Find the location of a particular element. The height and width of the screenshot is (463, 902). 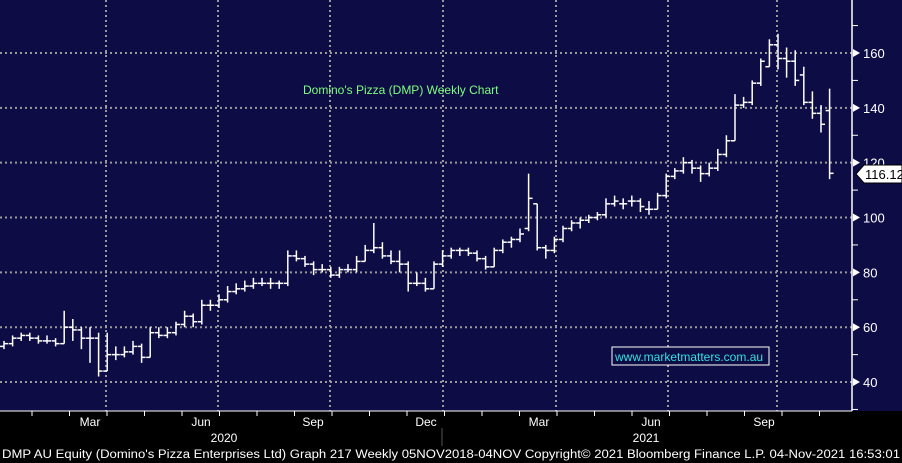

watermark: www.marketmatters.com.au is located at coordinates (690, 356).